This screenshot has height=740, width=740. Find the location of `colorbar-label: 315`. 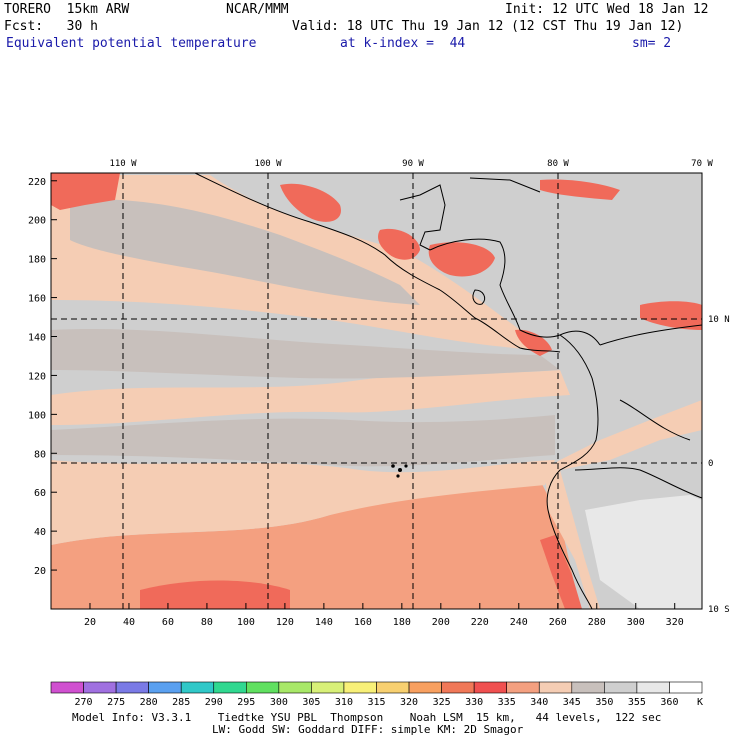

colorbar-label: 315 is located at coordinates (376, 702).